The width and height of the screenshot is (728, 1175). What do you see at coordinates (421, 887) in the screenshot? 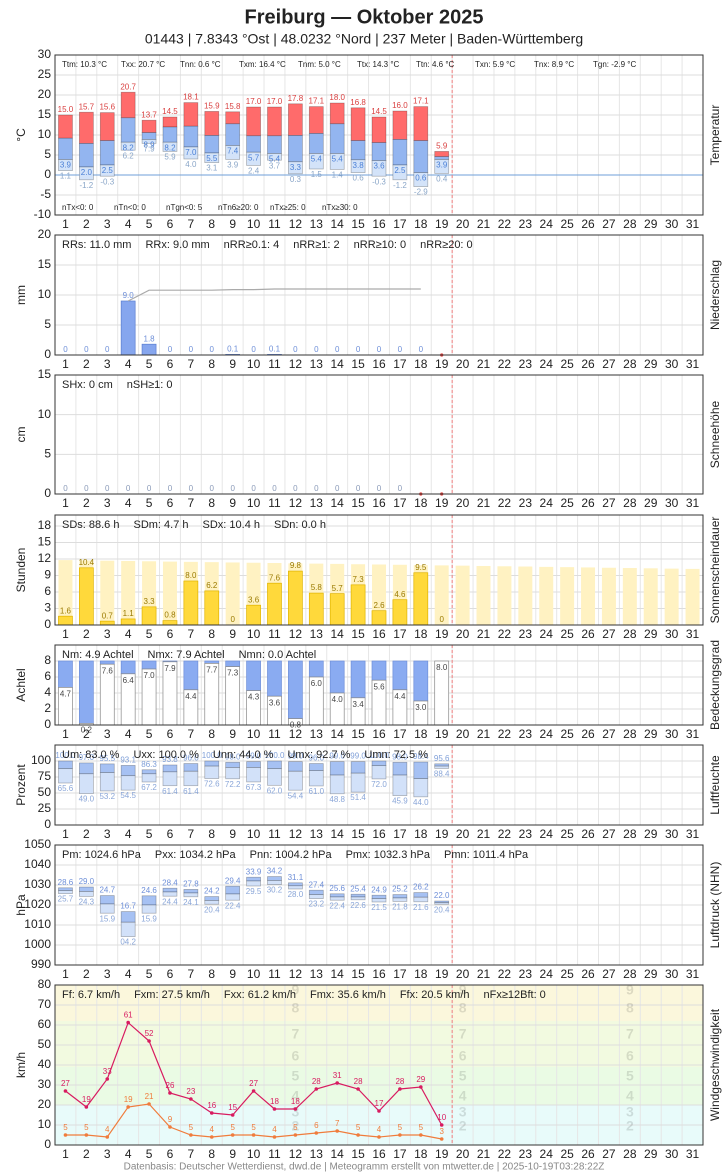
I see `value-label: 26.2` at bounding box center [421, 887].